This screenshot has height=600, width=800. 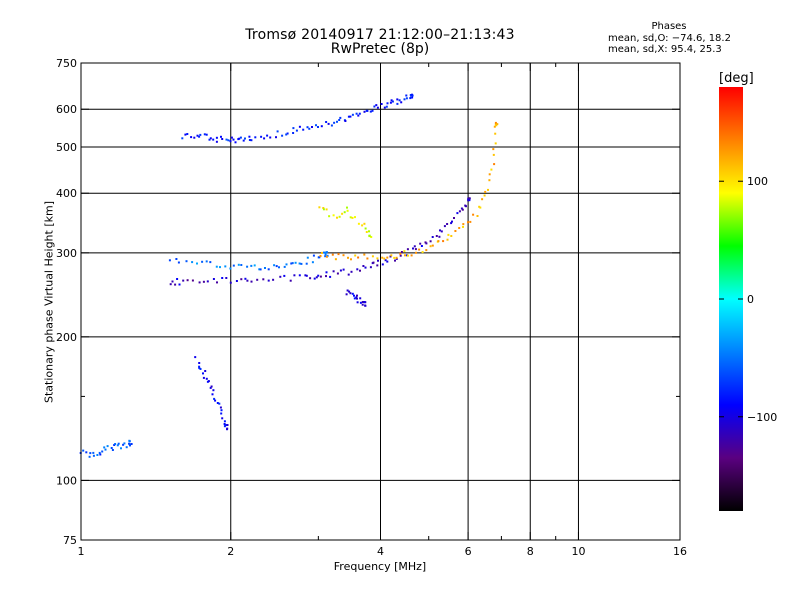 I want to click on x-tick-label: 2, so click(x=230, y=551).